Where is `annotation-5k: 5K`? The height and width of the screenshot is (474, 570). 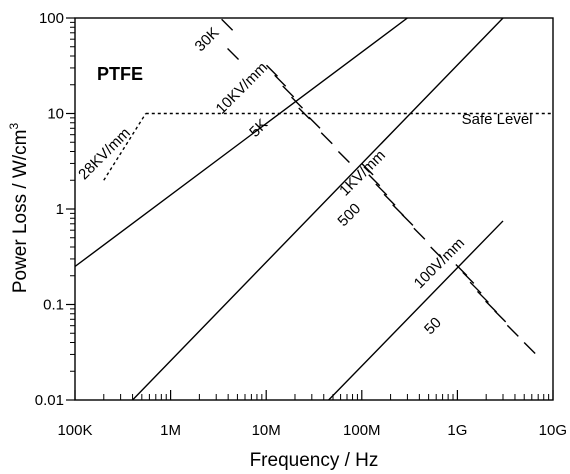 annotation-5k: 5K is located at coordinates (258, 128).